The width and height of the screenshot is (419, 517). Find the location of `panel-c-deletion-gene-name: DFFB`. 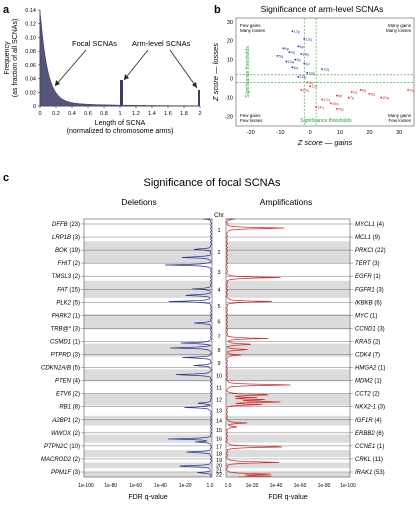

panel-c-deletion-gene-name: DFFB is located at coordinates (60, 225).